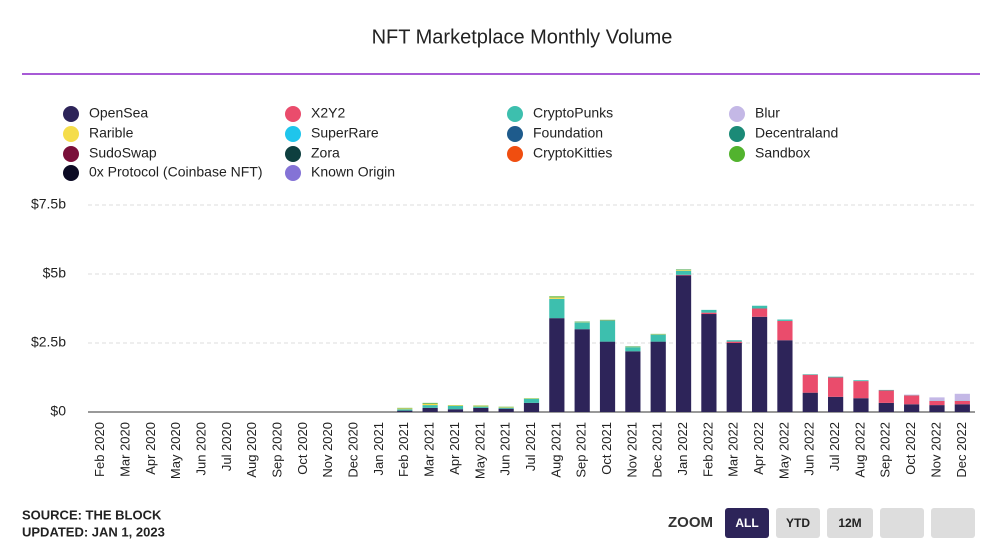  I want to click on x-tick-label: Jan 2021, so click(378, 449).